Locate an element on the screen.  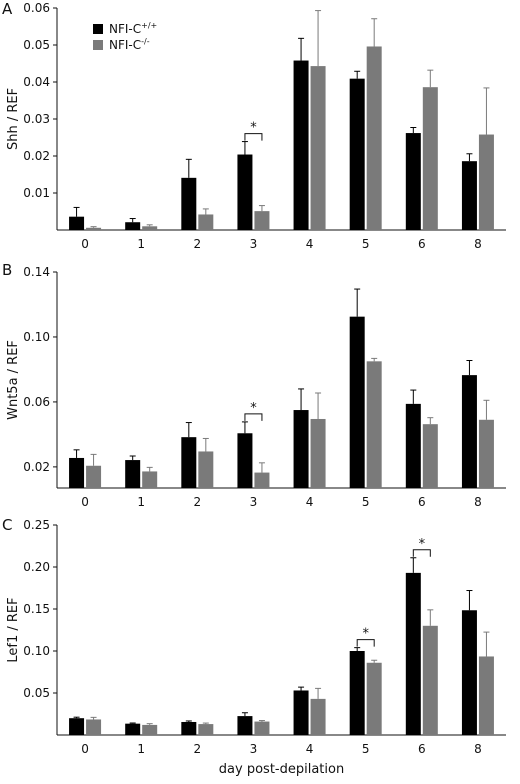
y-tick-label: 0.15 is located at coordinates (36, 609).